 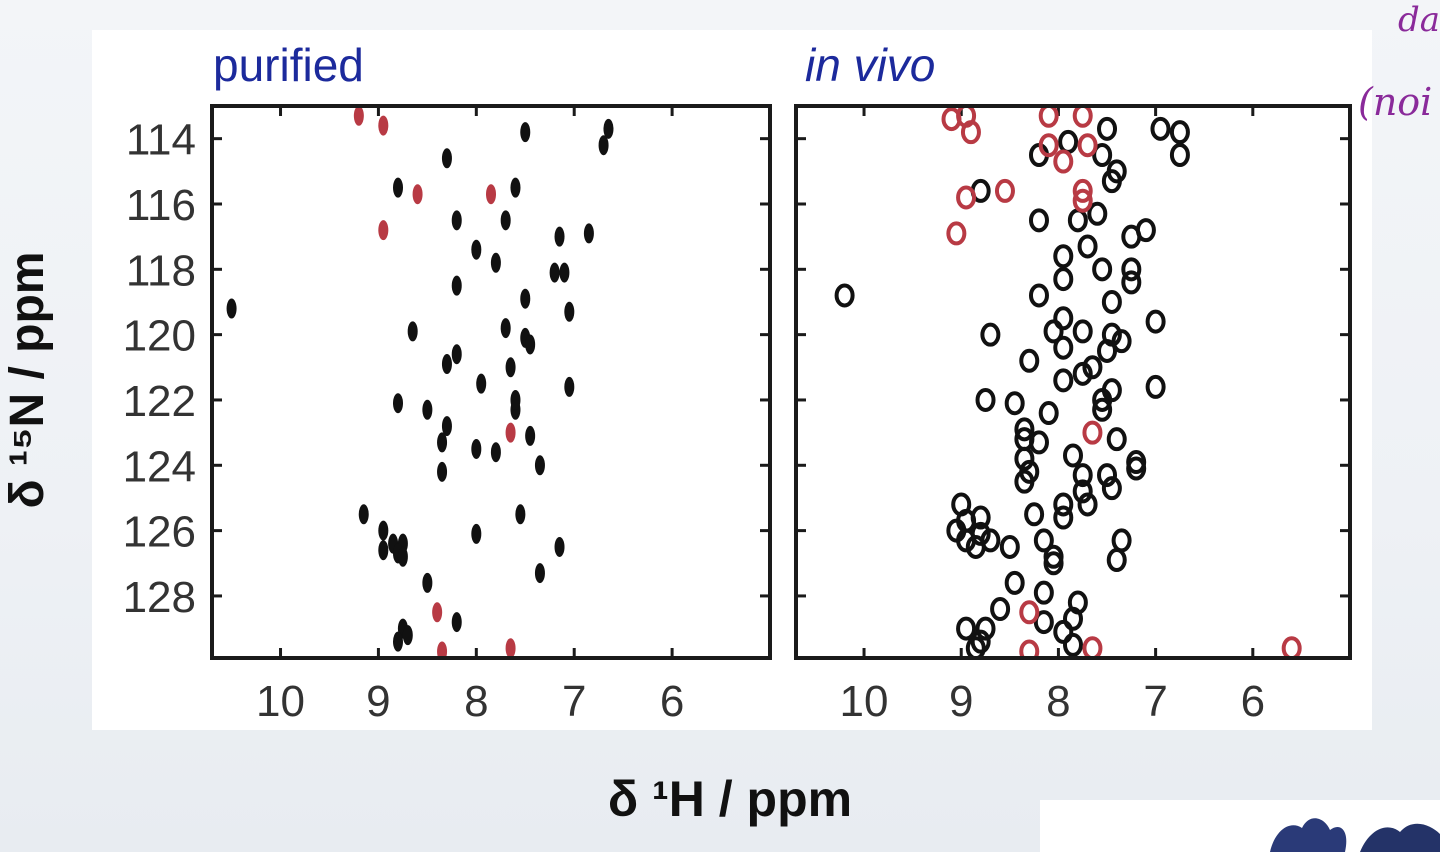 I want to click on x-axis-label: δ ¹H / ppm, so click(x=730, y=799).